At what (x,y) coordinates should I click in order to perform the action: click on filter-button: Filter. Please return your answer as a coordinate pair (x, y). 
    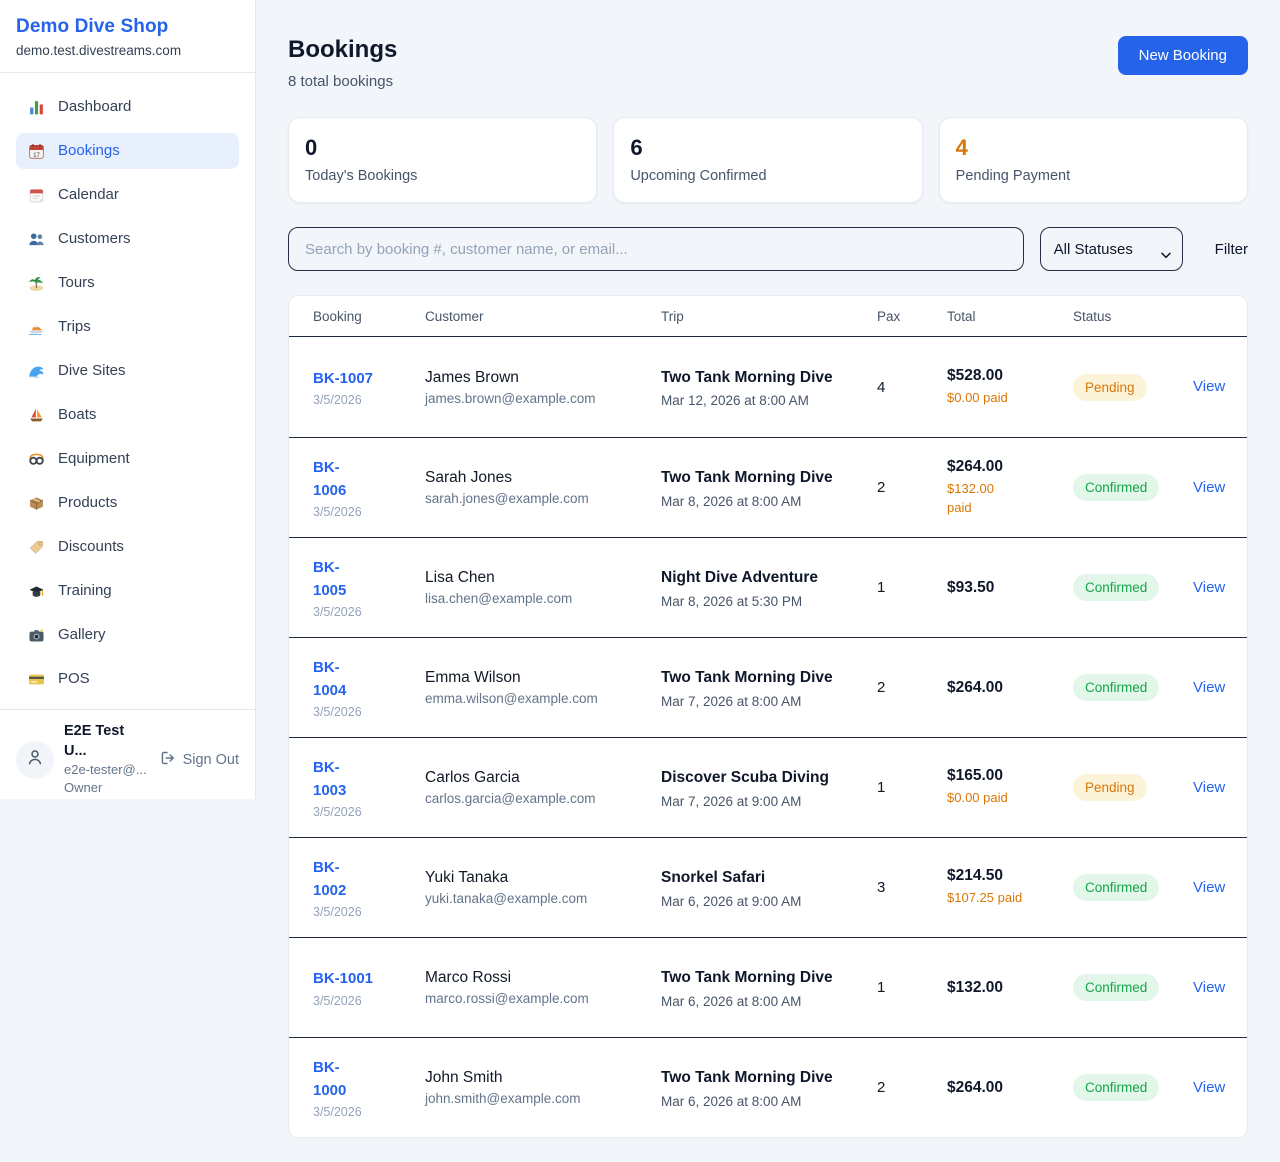
    Looking at the image, I should click on (1231, 249).